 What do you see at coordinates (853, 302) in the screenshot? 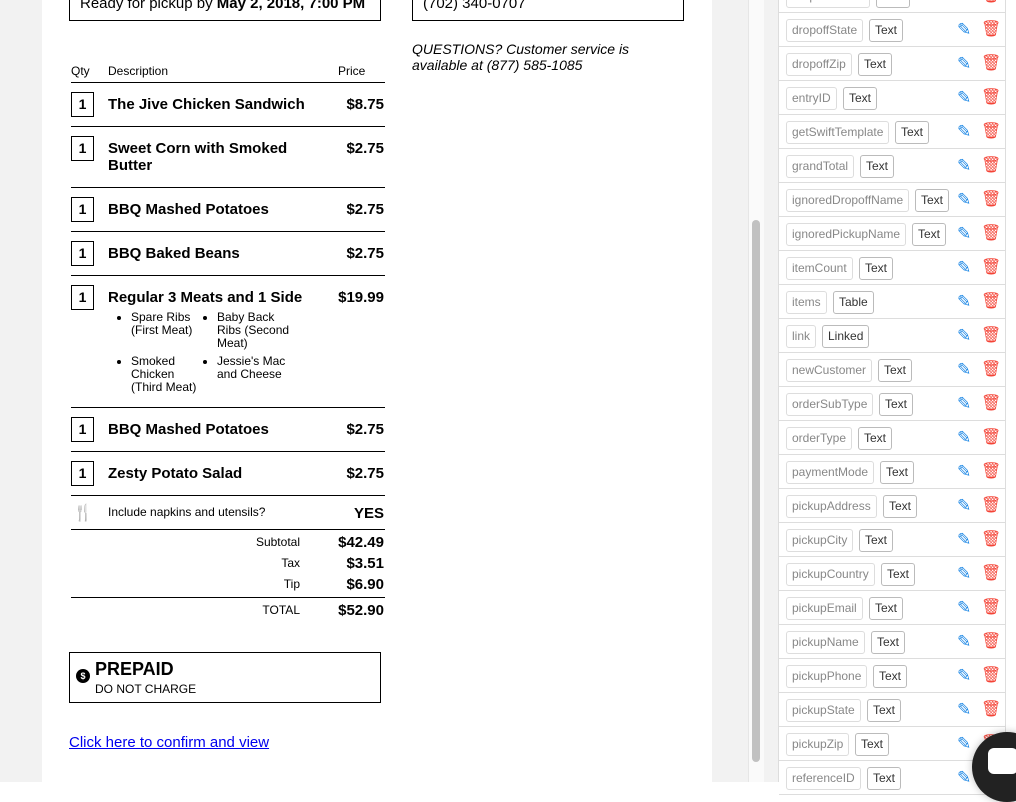
I see `field-type-badge: Table` at bounding box center [853, 302].